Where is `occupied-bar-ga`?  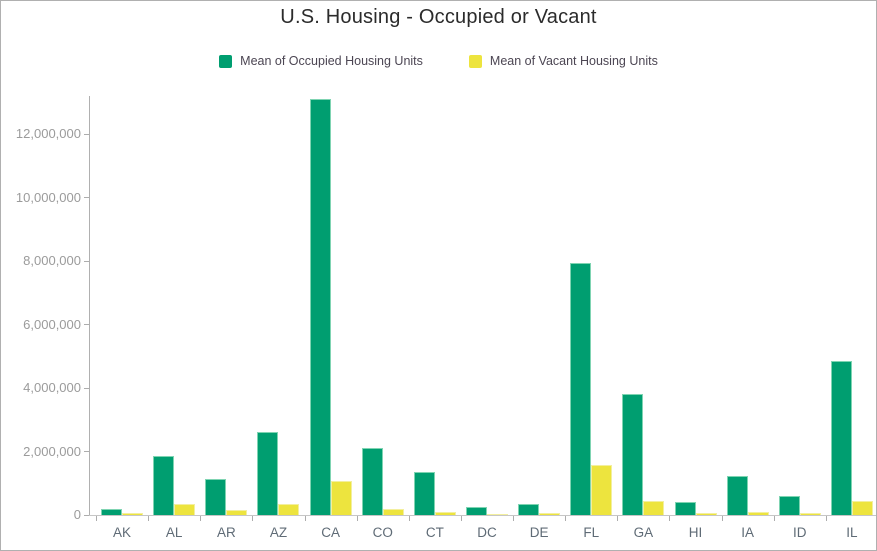
occupied-bar-ga is located at coordinates (633, 454).